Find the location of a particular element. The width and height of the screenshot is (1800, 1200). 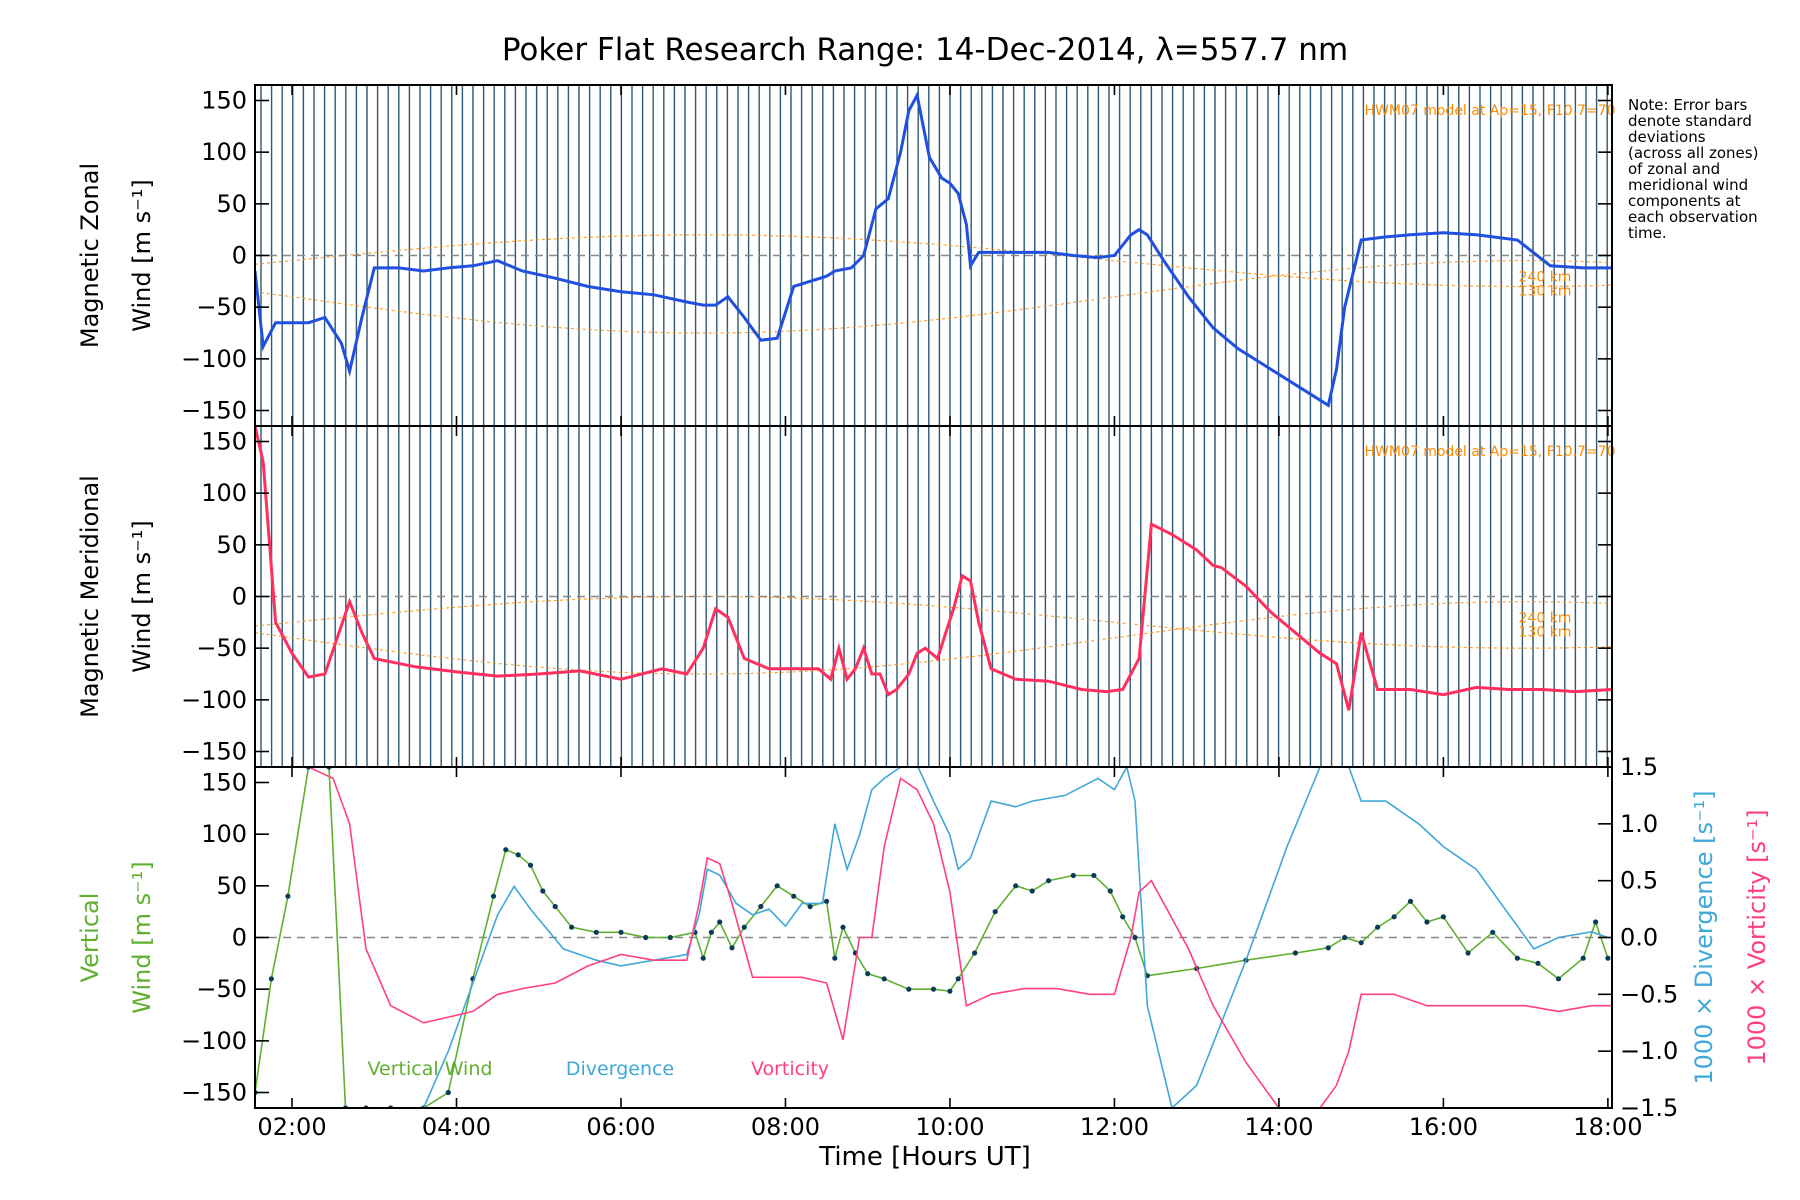

x-tick-label: 02:00 is located at coordinates (291, 1127).